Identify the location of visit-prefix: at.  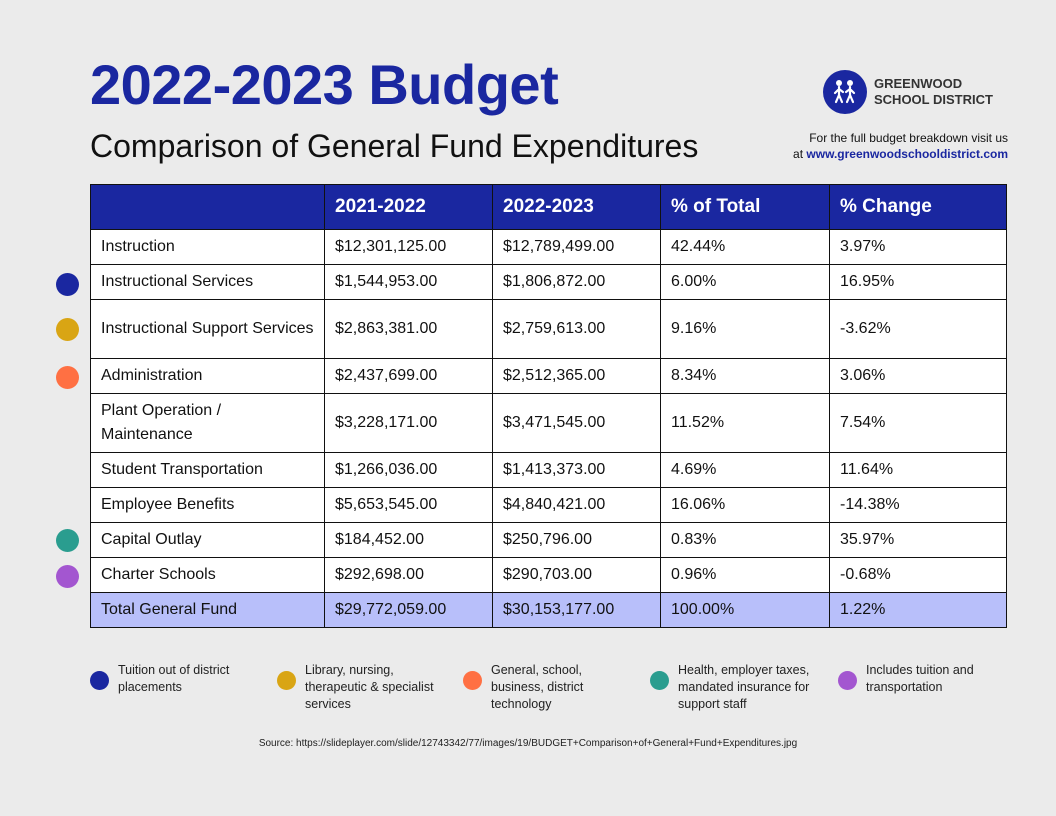
(798, 154).